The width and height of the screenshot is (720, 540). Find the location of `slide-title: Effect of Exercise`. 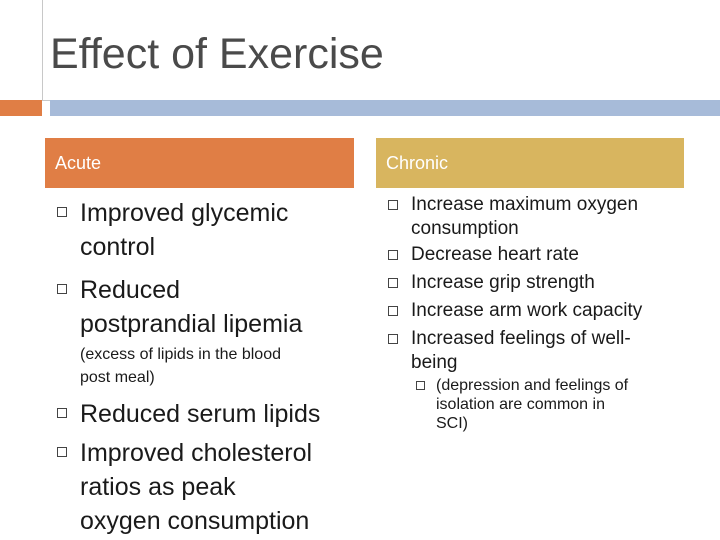

slide-title: Effect of Exercise is located at coordinates (217, 54).